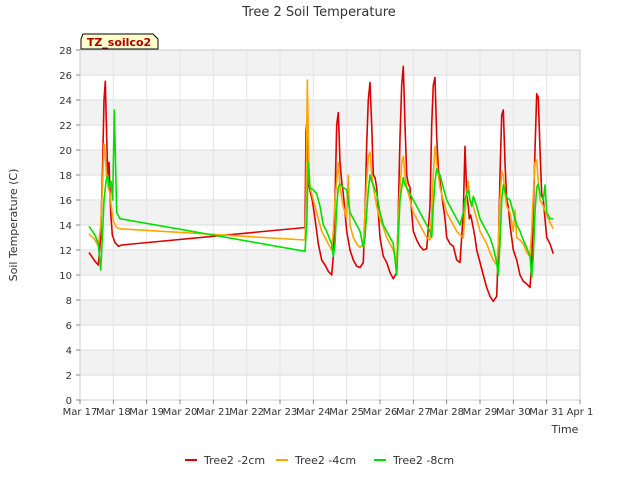  What do you see at coordinates (480, 412) in the screenshot?
I see `x-tick-label: Mar 29` at bounding box center [480, 412].